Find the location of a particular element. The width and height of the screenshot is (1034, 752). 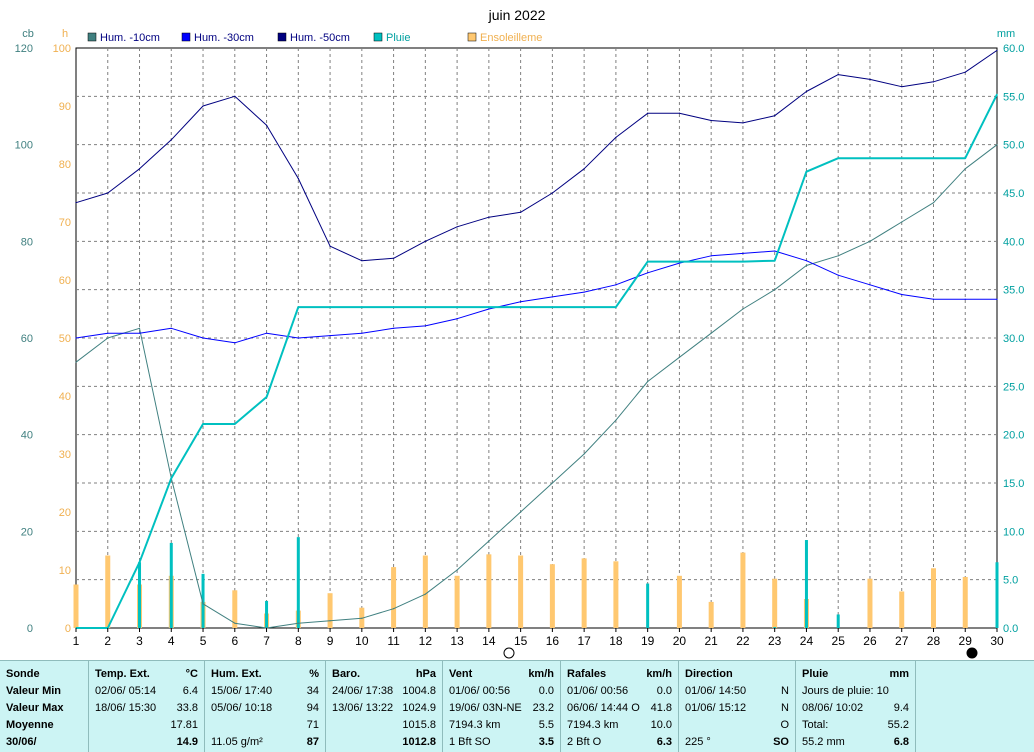

stats-cell-label: 55.2 mm is located at coordinates (823, 742).